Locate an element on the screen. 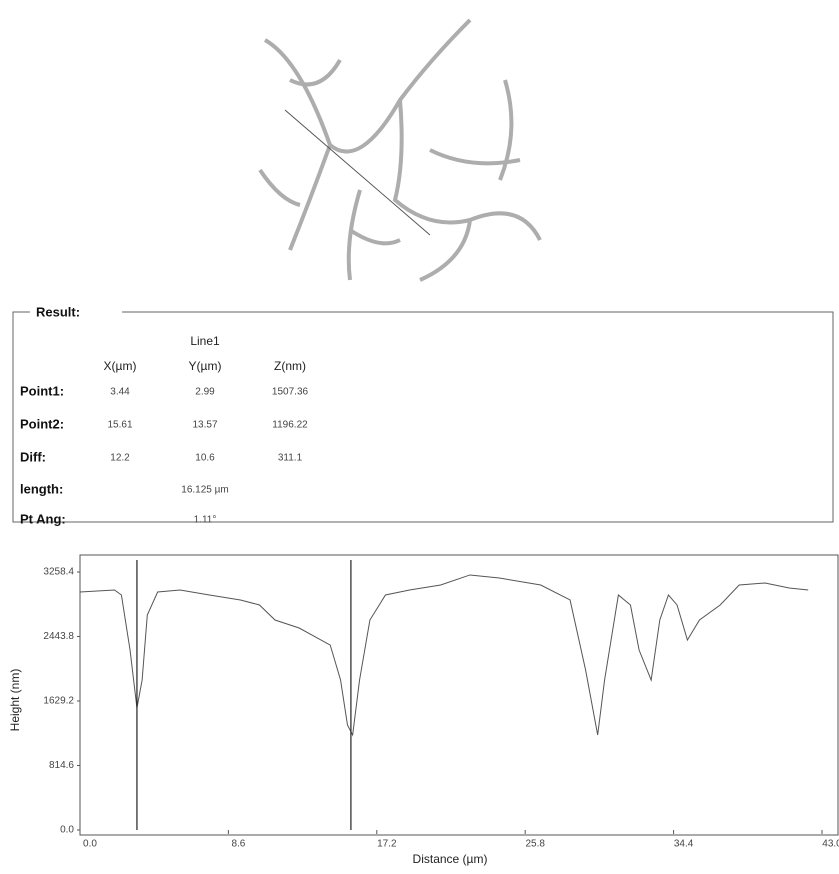 The image size is (839, 874). y-tick-label: 3258.4 is located at coordinates (58, 572).